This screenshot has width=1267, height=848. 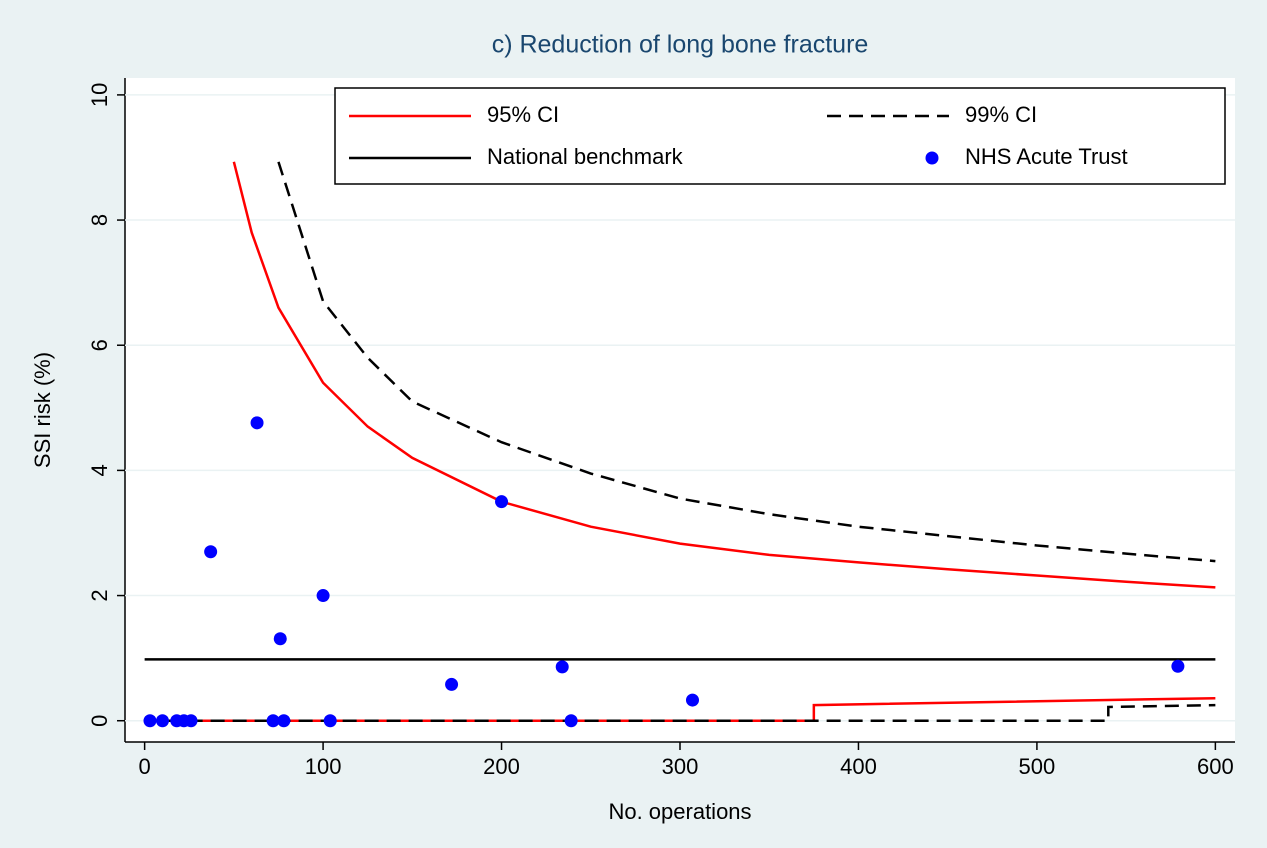 I want to click on y-tick-label: 2, so click(x=99, y=595).